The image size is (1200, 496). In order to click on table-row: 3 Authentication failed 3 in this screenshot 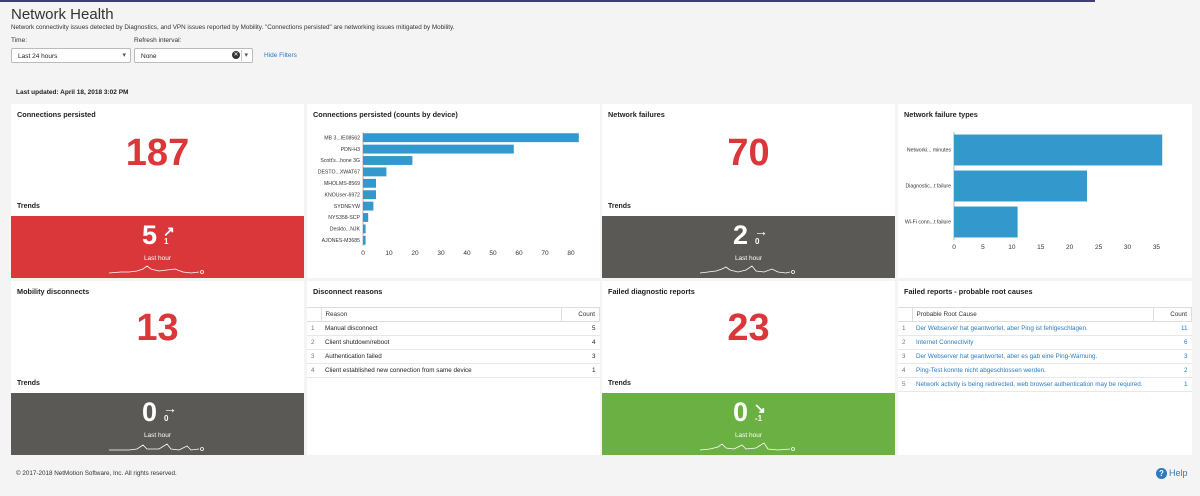, I will do `click(453, 356)`.